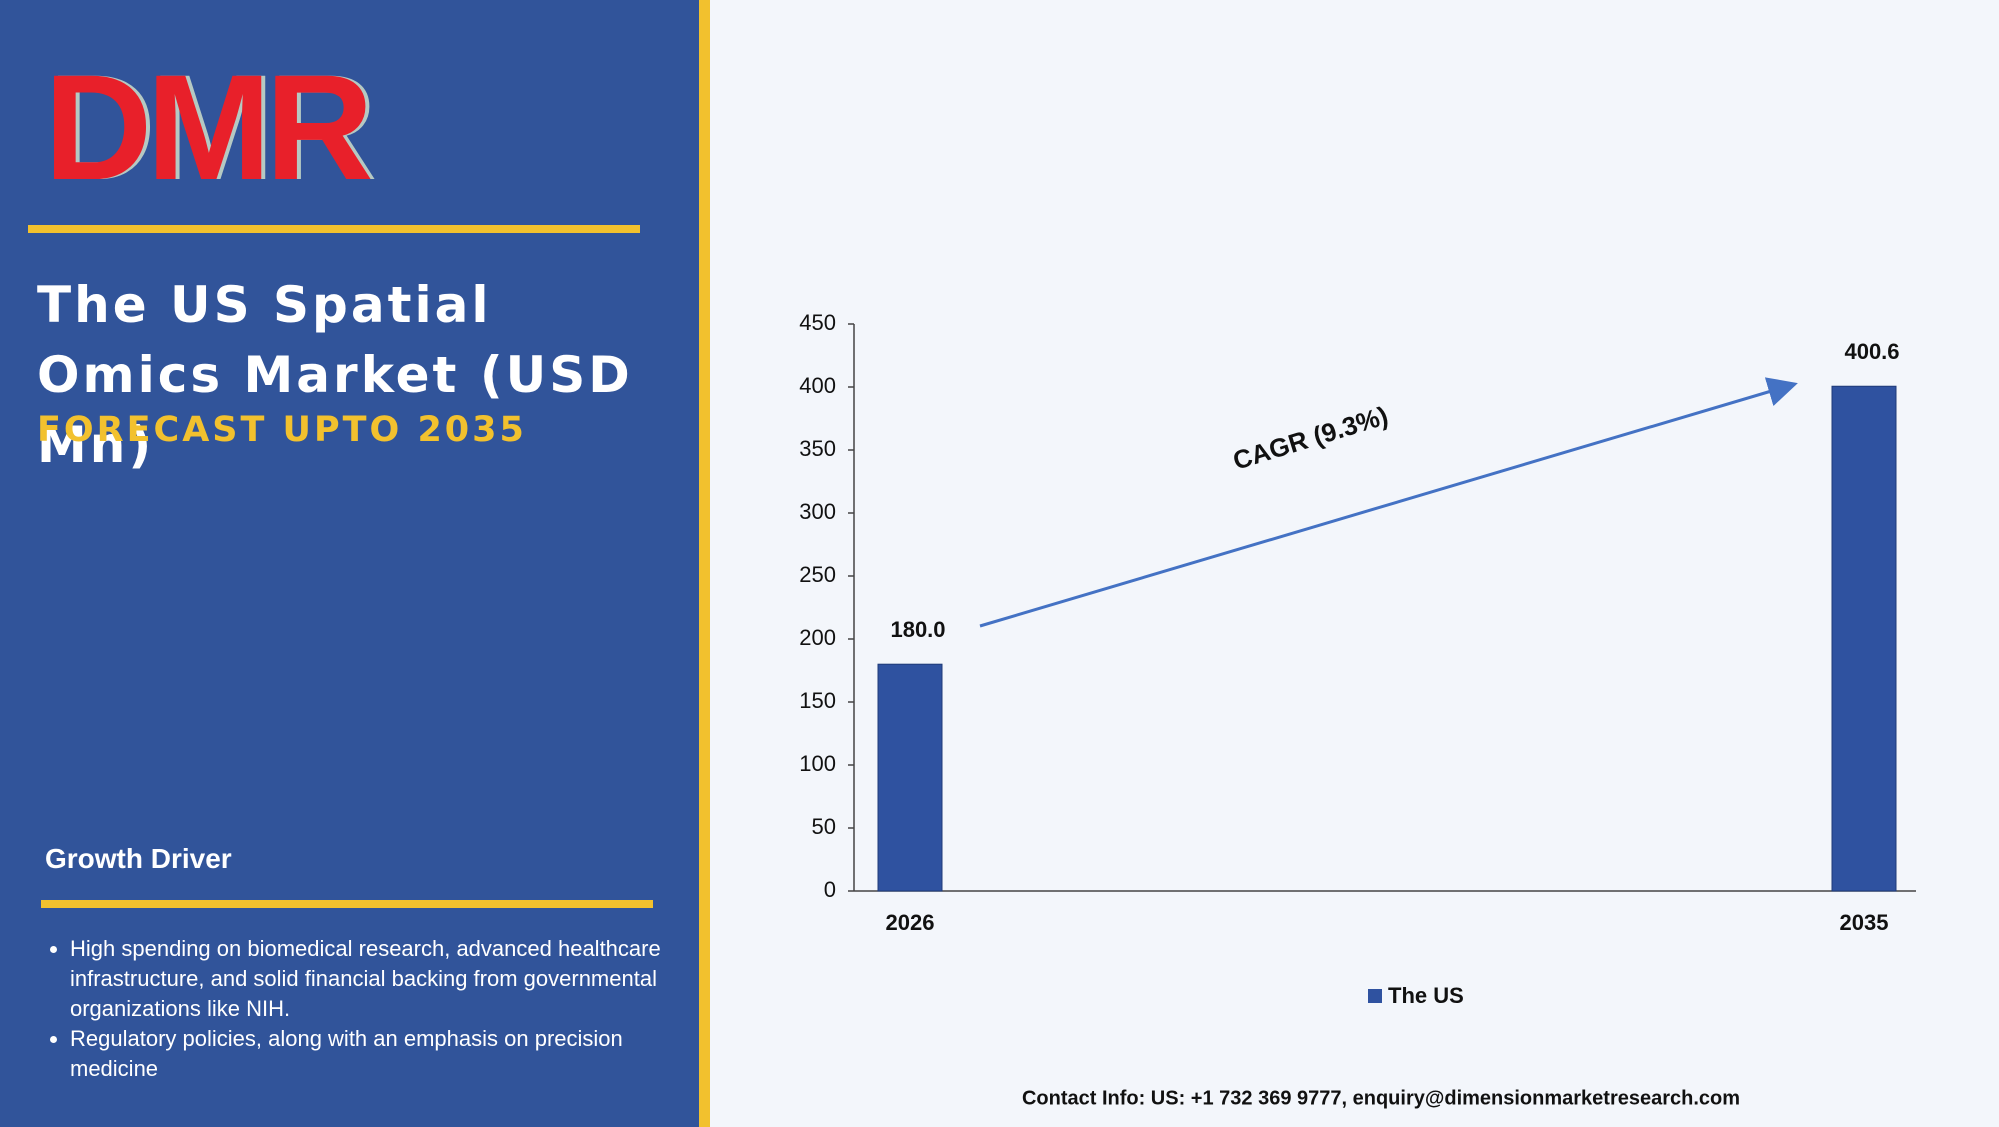  I want to click on y-tick-label: 200, so click(817, 637).